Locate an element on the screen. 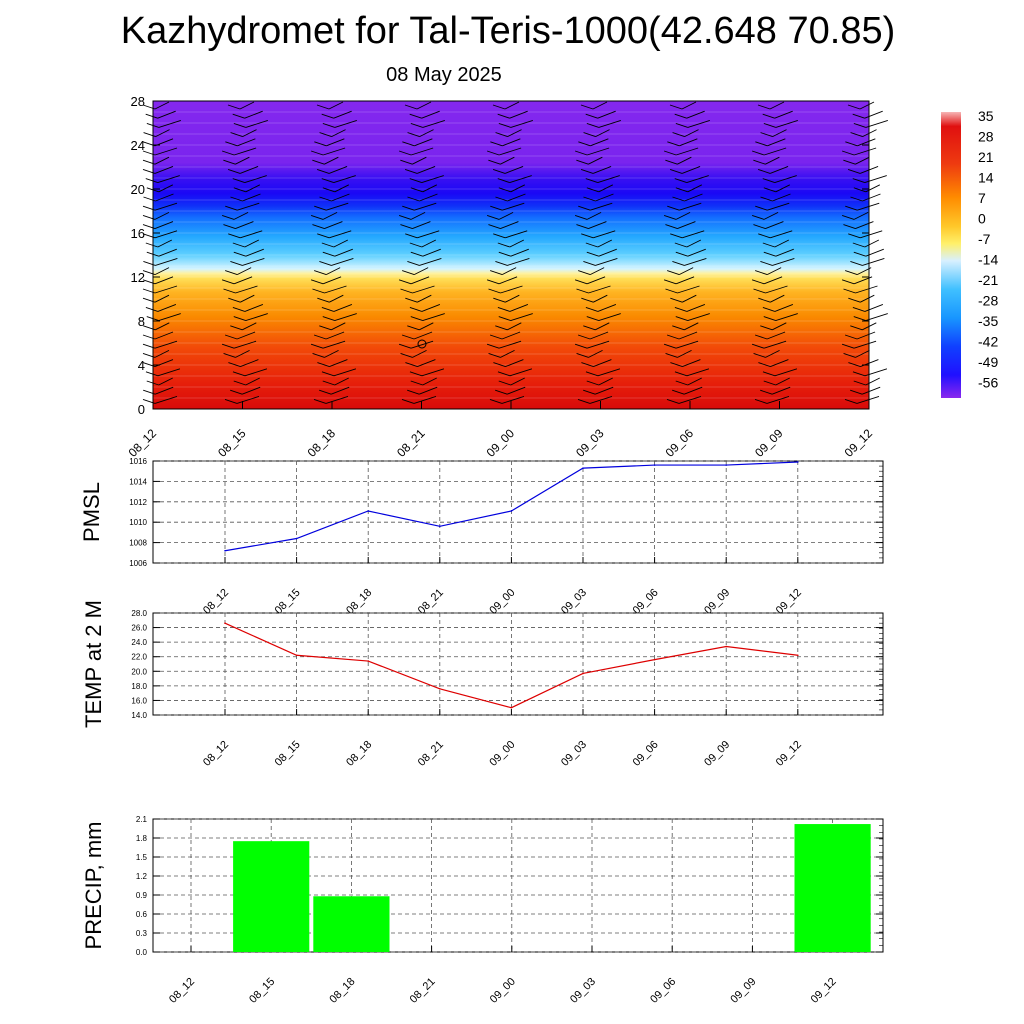 The height and width of the screenshot is (1024, 1024). colorbar-label: 14 is located at coordinates (986, 178).